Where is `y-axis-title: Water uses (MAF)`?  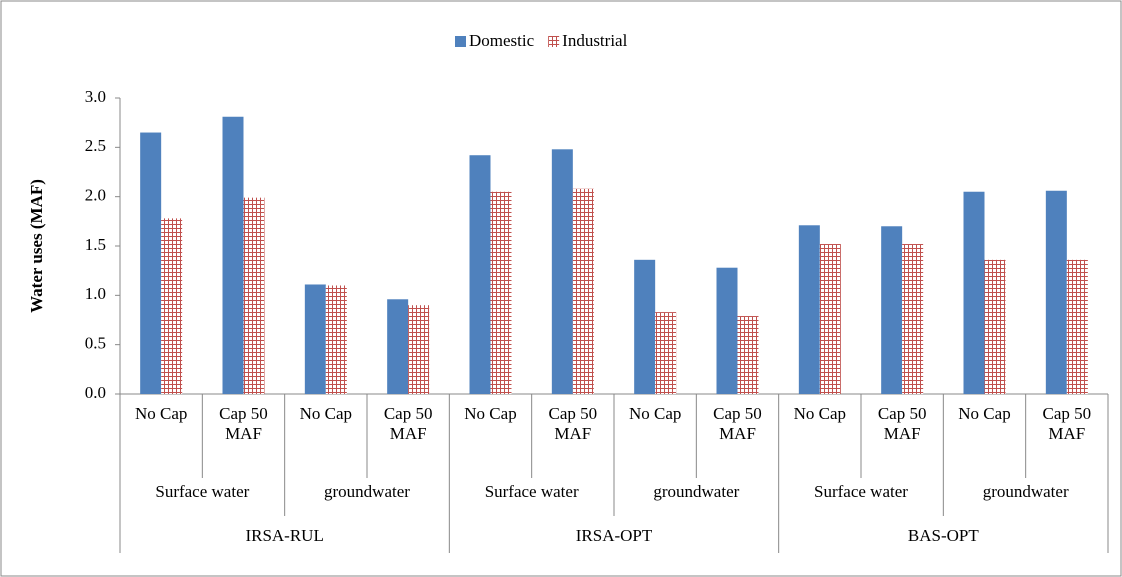 y-axis-title: Water uses (MAF) is located at coordinates (36, 246).